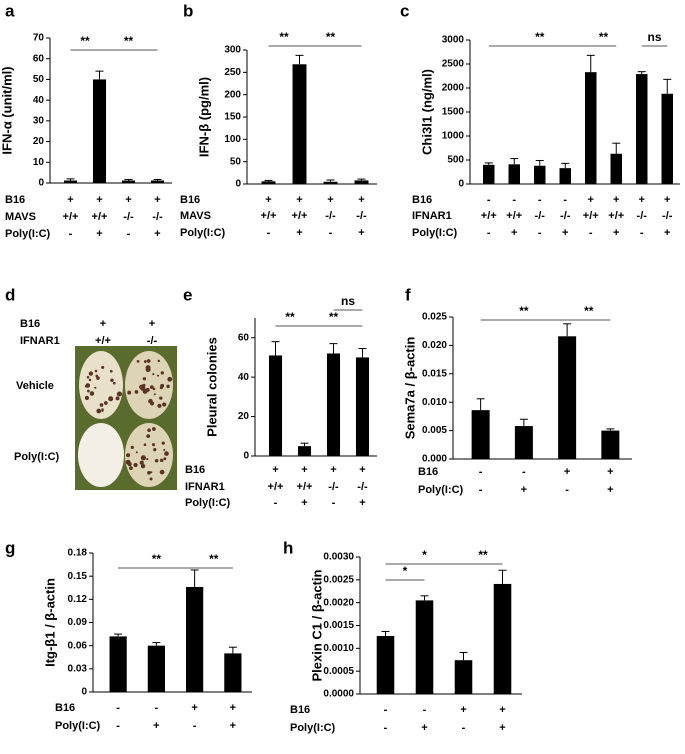  I want to click on y-tick-label: 0.0020, so click(338, 602).